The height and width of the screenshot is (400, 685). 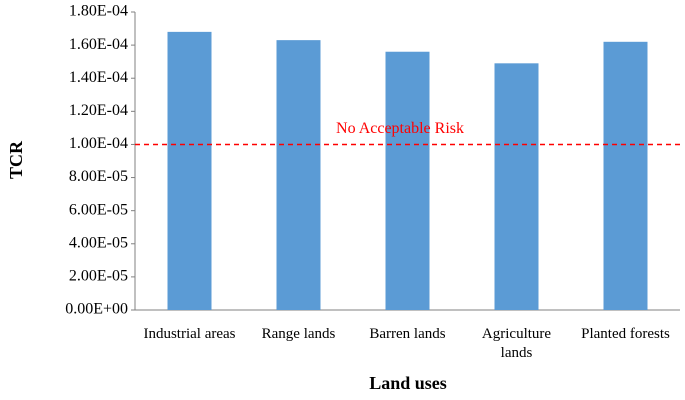 What do you see at coordinates (408, 383) in the screenshot?
I see `x-axis-label: Land uses` at bounding box center [408, 383].